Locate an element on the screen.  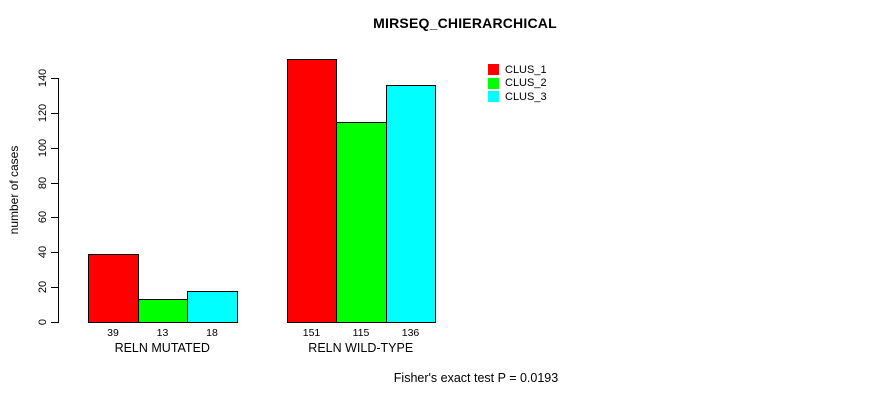
stat-note: Fisher's exact test P = 0.0193 is located at coordinates (476, 378).